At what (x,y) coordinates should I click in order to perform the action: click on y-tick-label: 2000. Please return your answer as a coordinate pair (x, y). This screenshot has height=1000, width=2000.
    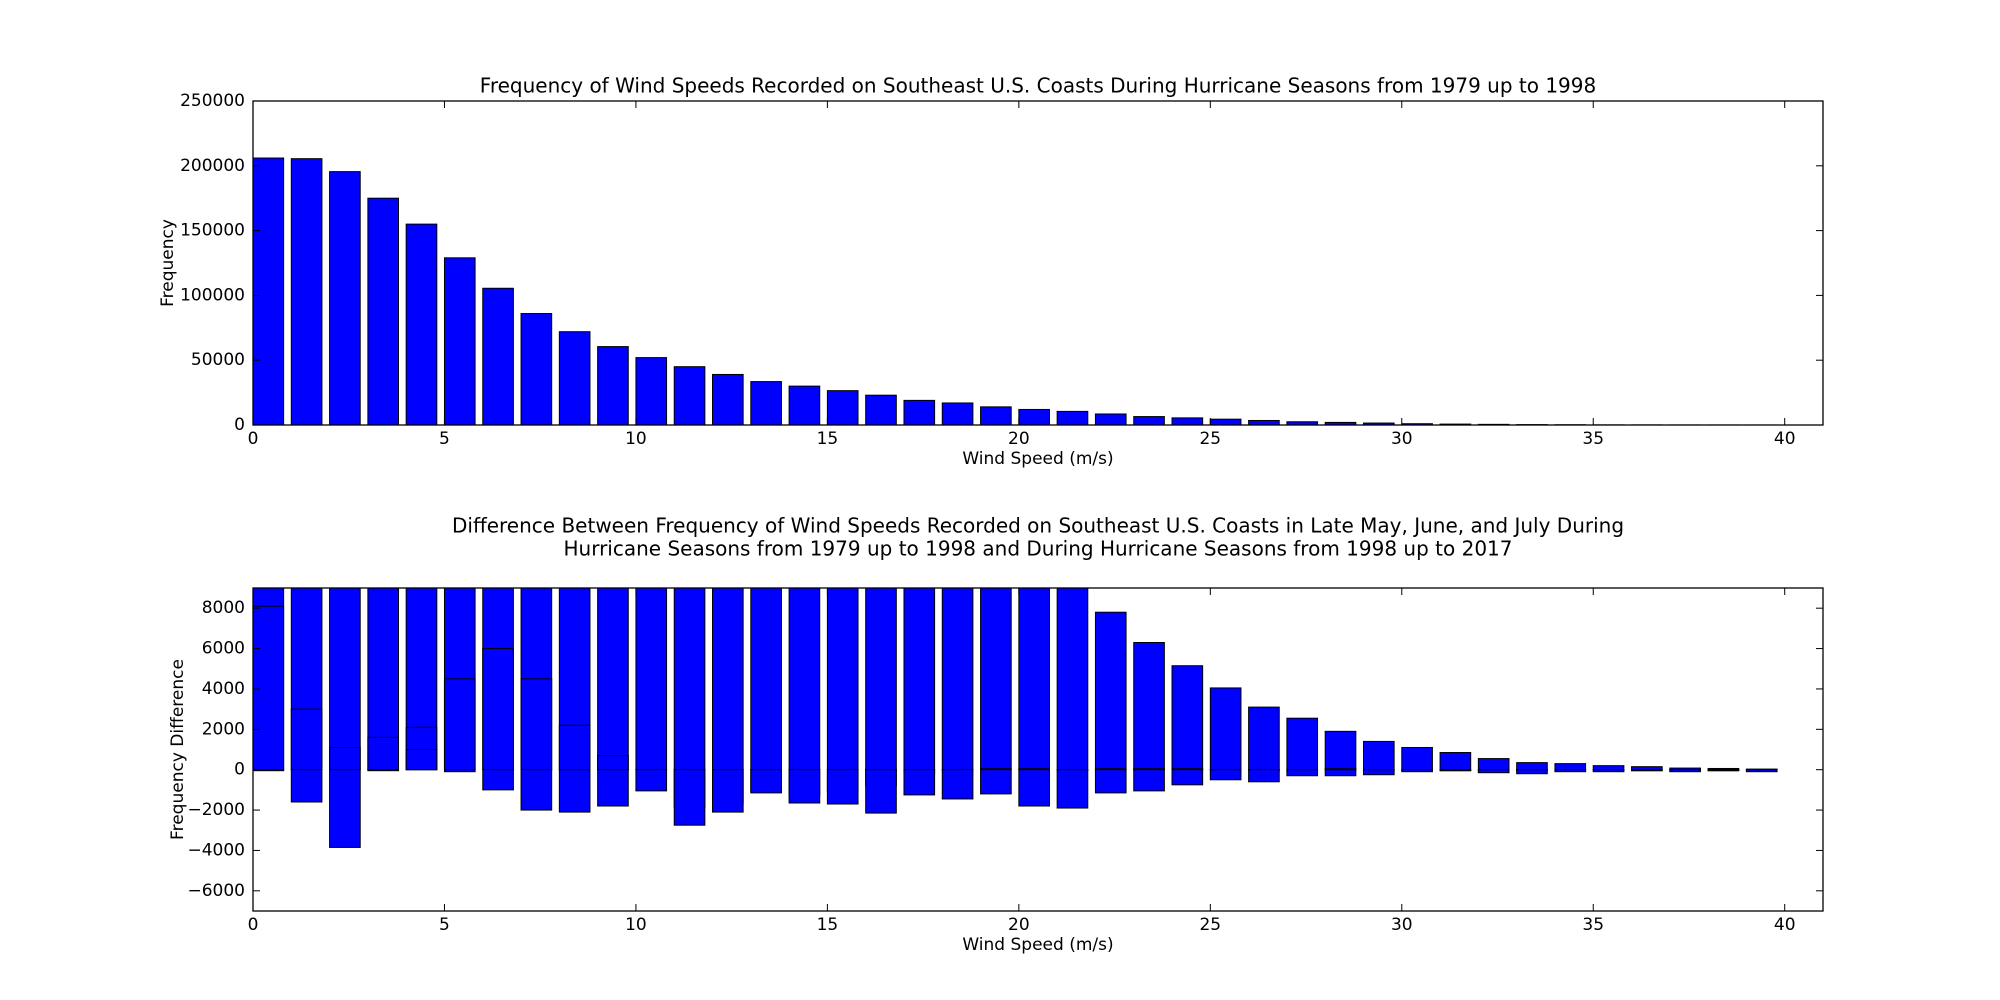
    Looking at the image, I should click on (223, 729).